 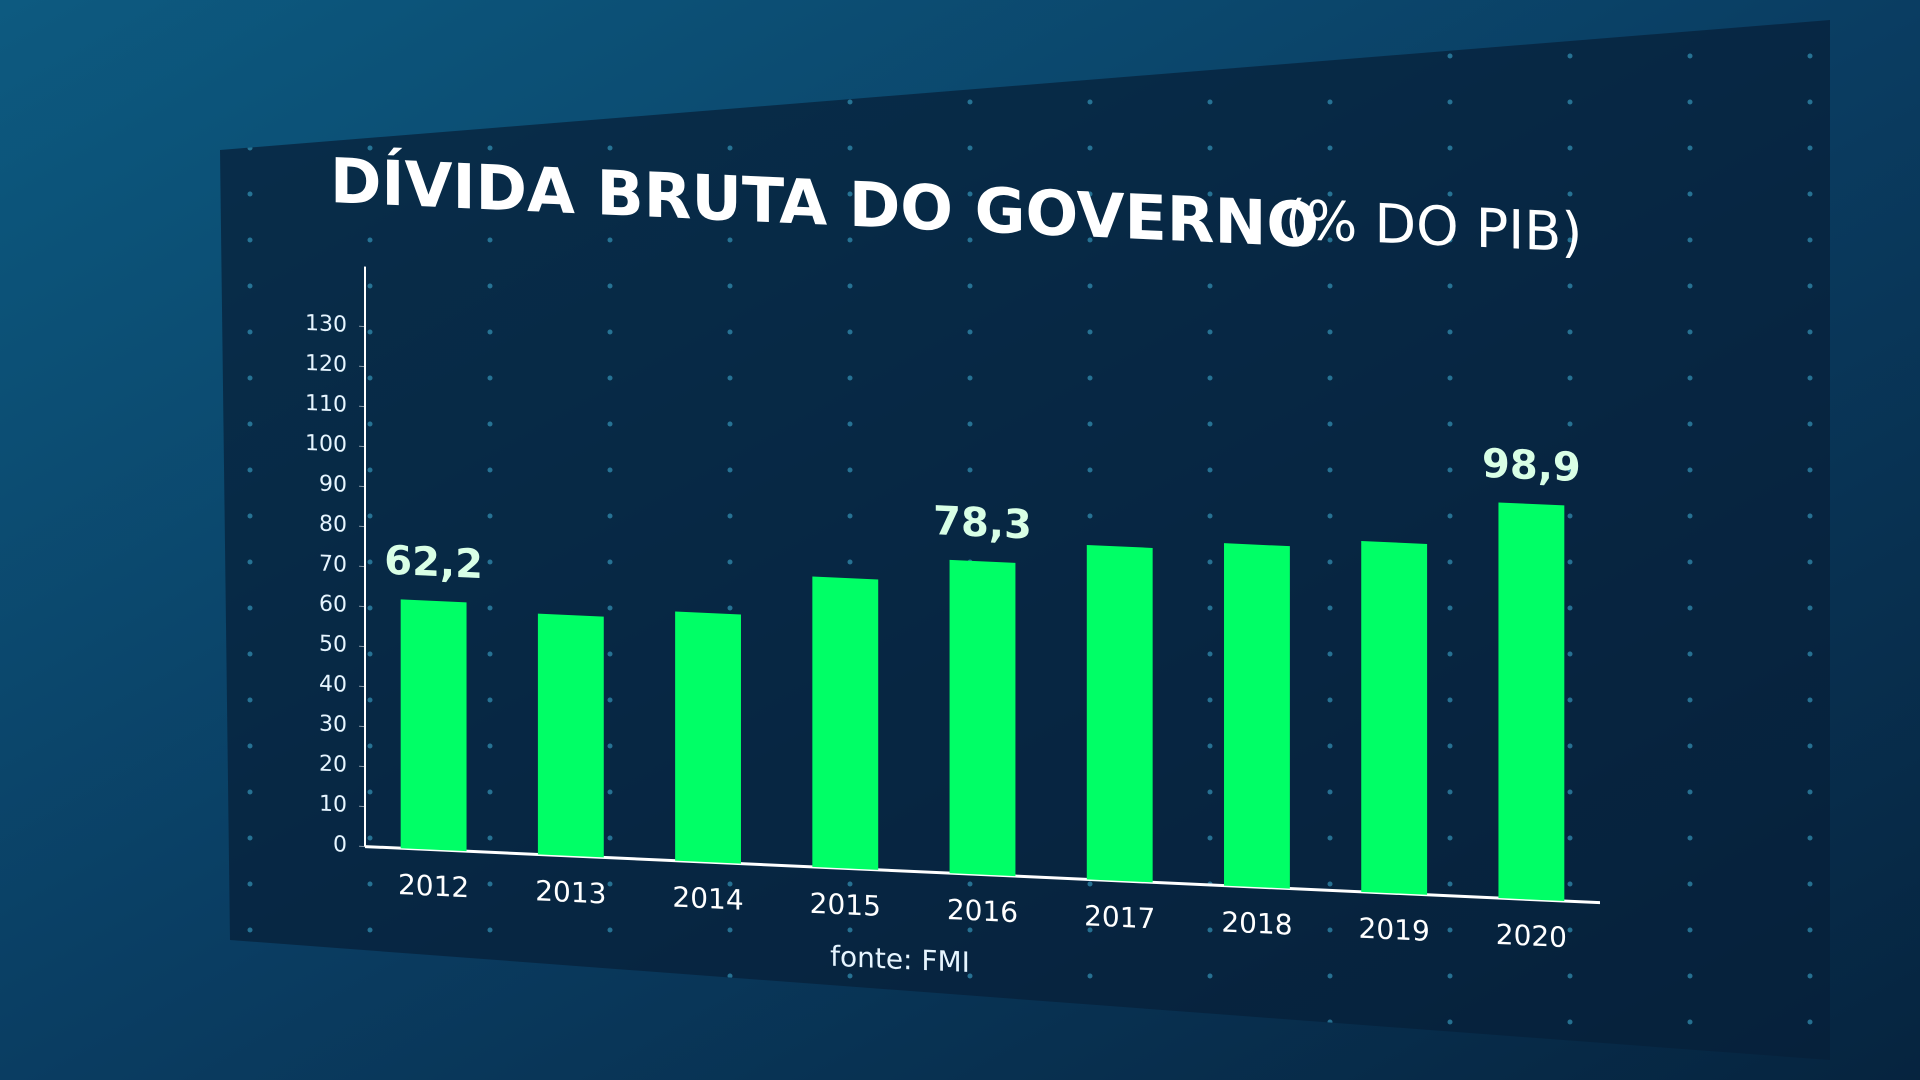 I want to click on x-tick-label: 2012, so click(x=433, y=886).